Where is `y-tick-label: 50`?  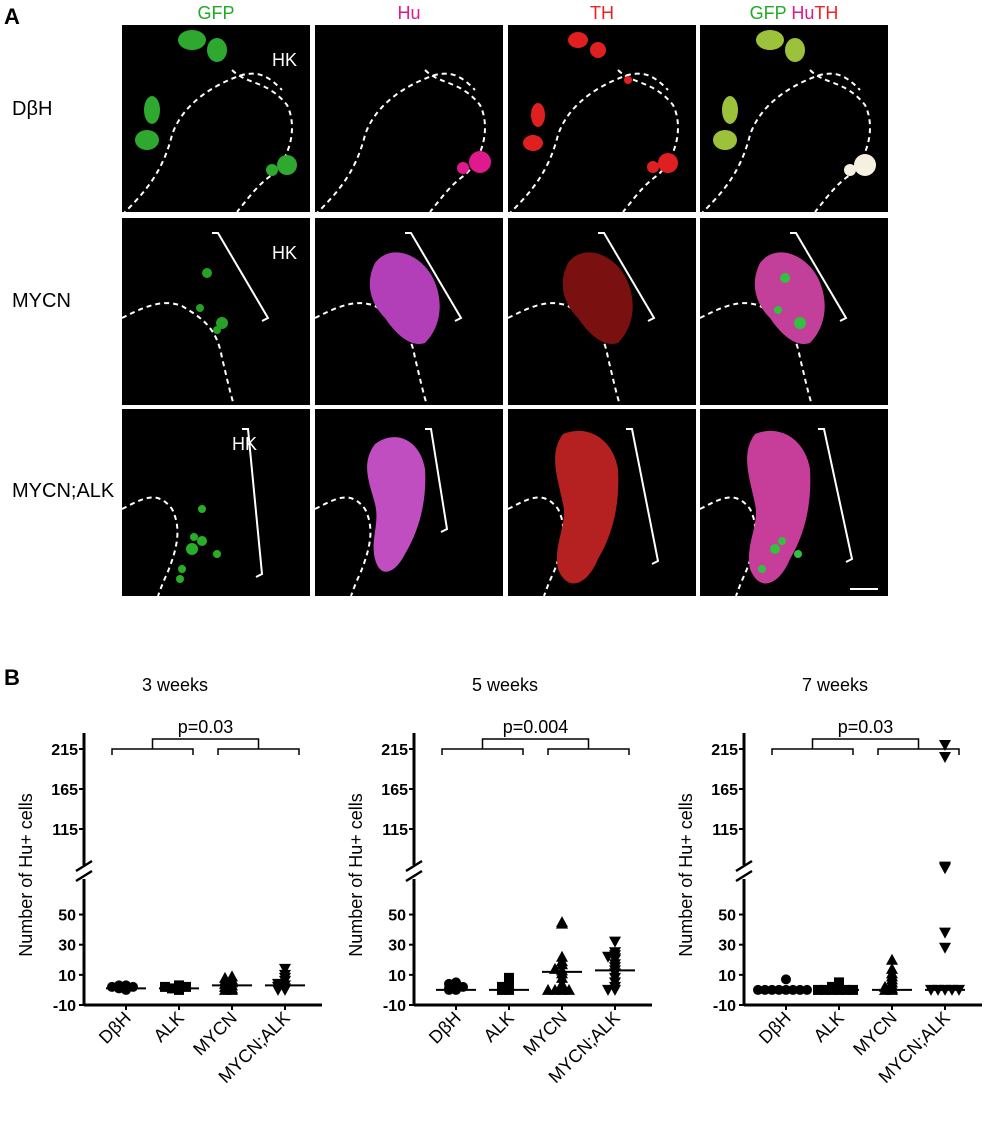 y-tick-label: 50 is located at coordinates (67, 916).